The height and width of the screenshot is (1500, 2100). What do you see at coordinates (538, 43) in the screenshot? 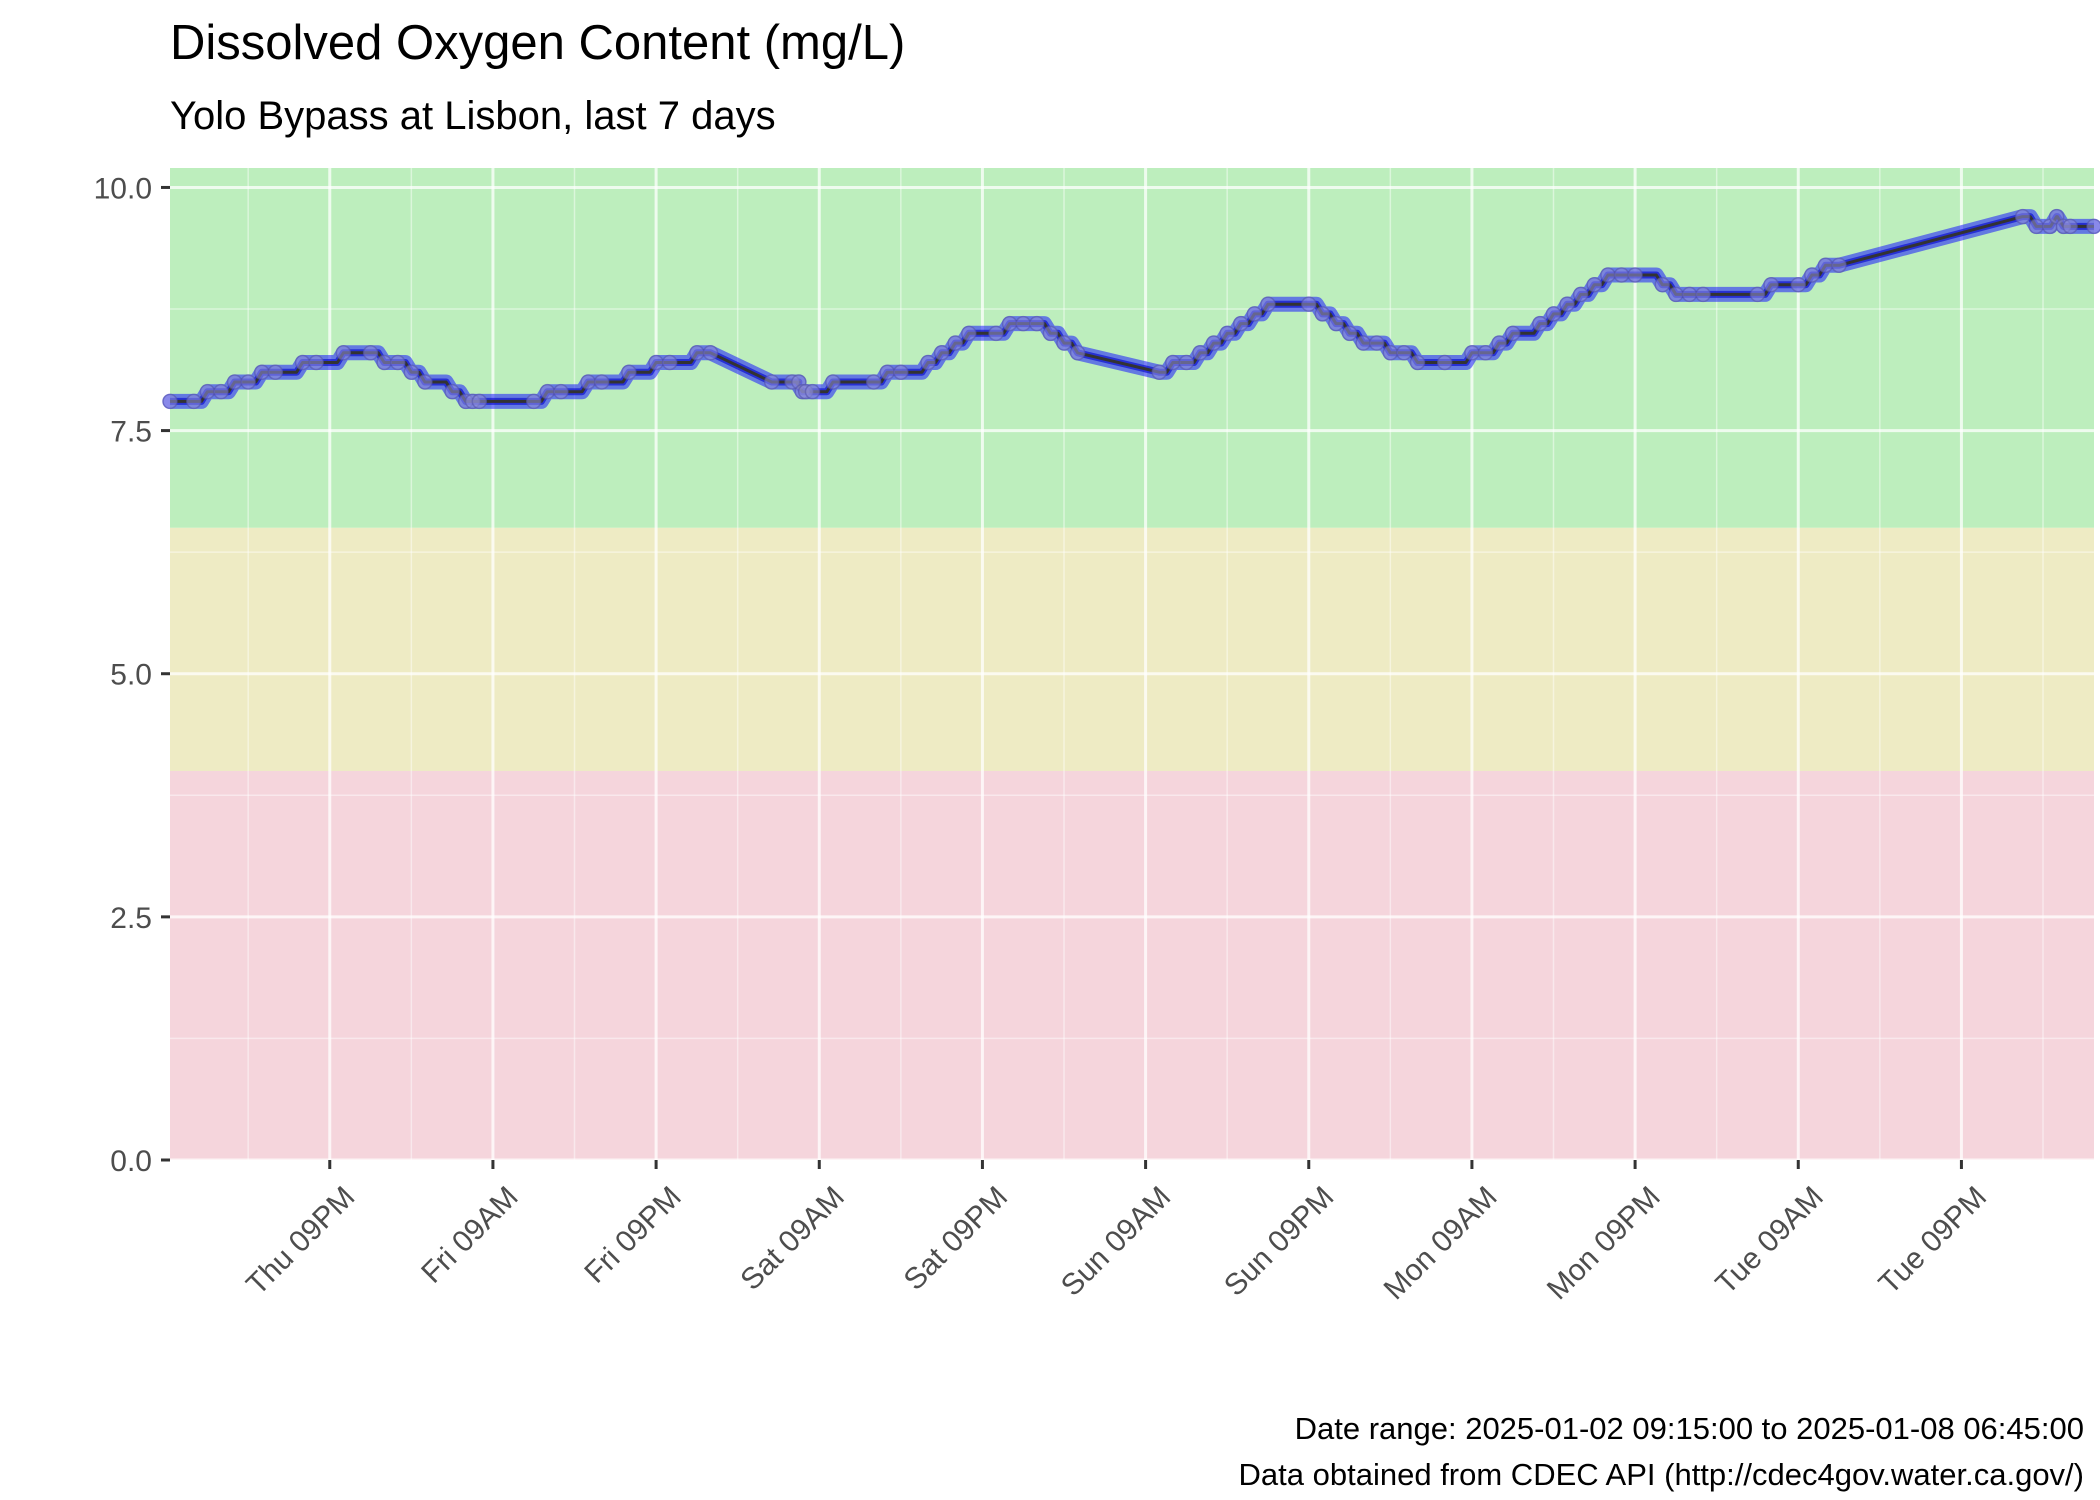
I see `chart-title: Dissolved Oxygen Content (mg/L)` at bounding box center [538, 43].